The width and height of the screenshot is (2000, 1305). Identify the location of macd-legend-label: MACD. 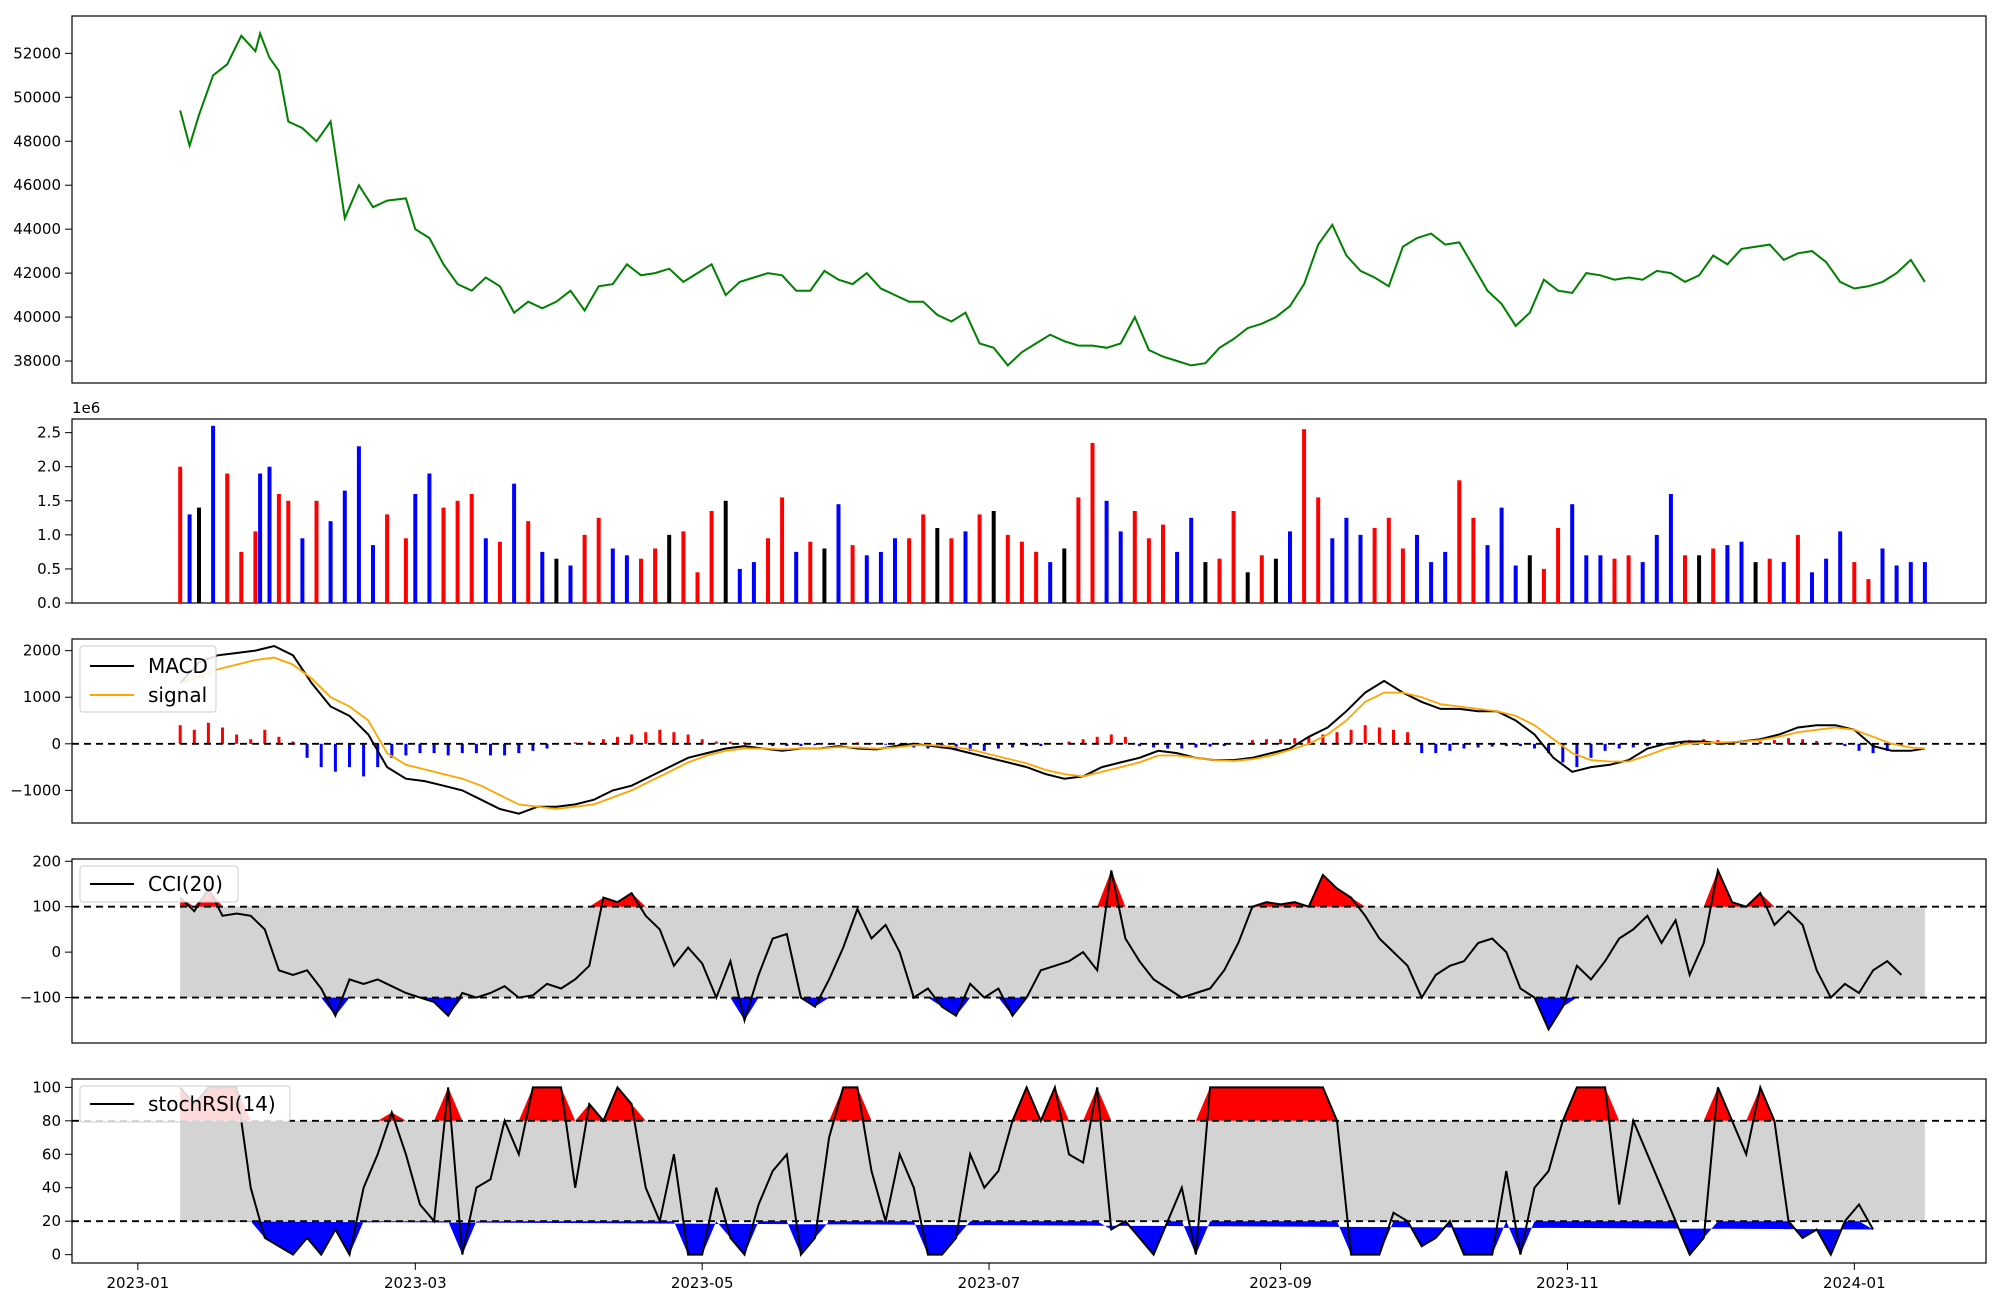
(178, 666).